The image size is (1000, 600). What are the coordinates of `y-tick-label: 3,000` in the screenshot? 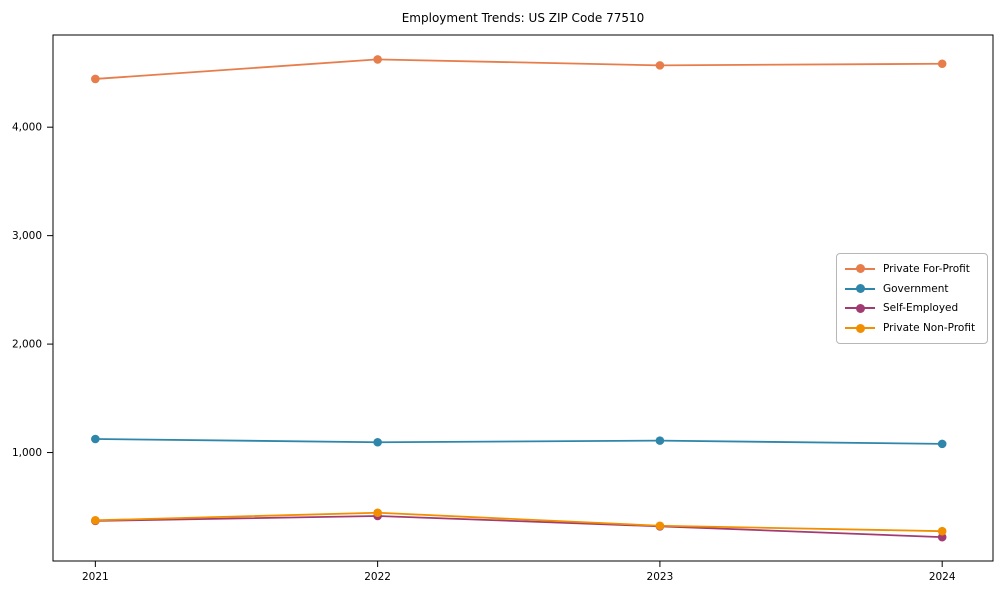 It's located at (27, 236).